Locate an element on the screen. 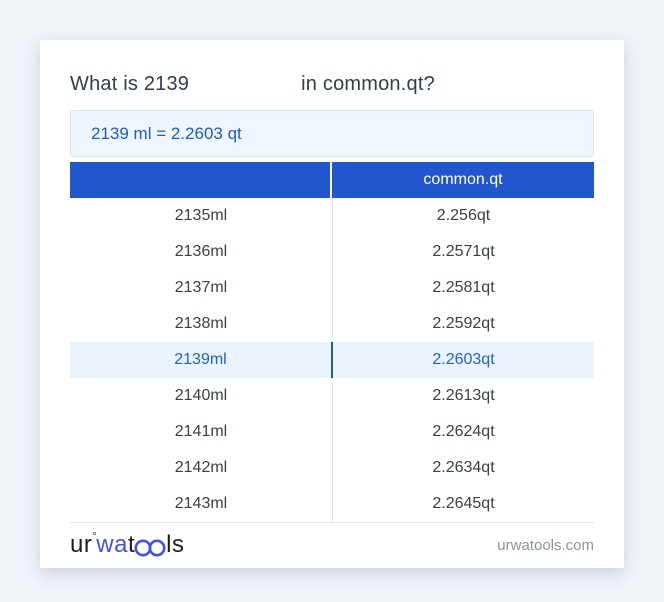  qt-value-cell: 2.2603qt is located at coordinates (463, 359).